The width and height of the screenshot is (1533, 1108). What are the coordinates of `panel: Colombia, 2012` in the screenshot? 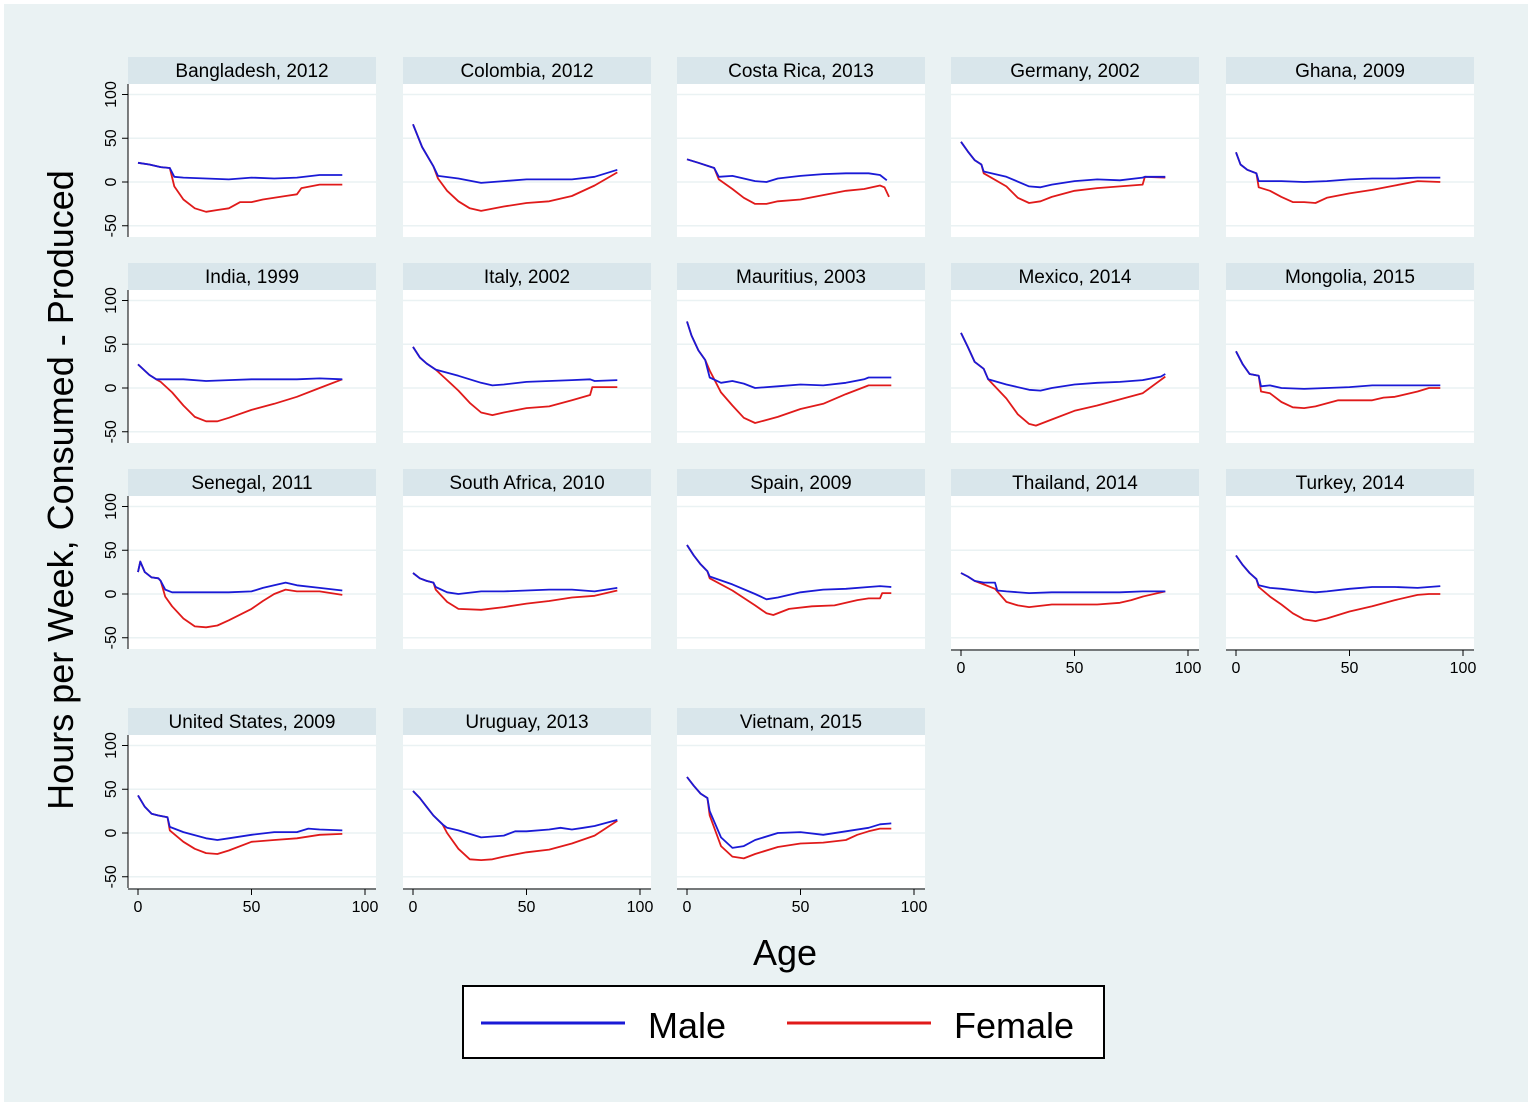 It's located at (527, 147).